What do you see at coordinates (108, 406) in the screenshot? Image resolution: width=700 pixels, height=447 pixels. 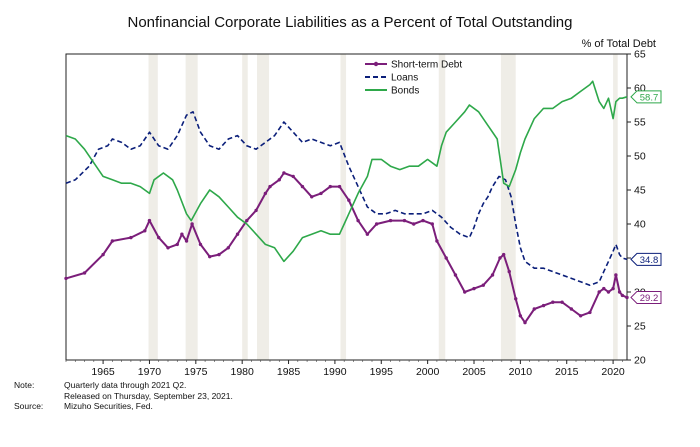 I see `source-text: Mizuho Securities, Fed.` at bounding box center [108, 406].